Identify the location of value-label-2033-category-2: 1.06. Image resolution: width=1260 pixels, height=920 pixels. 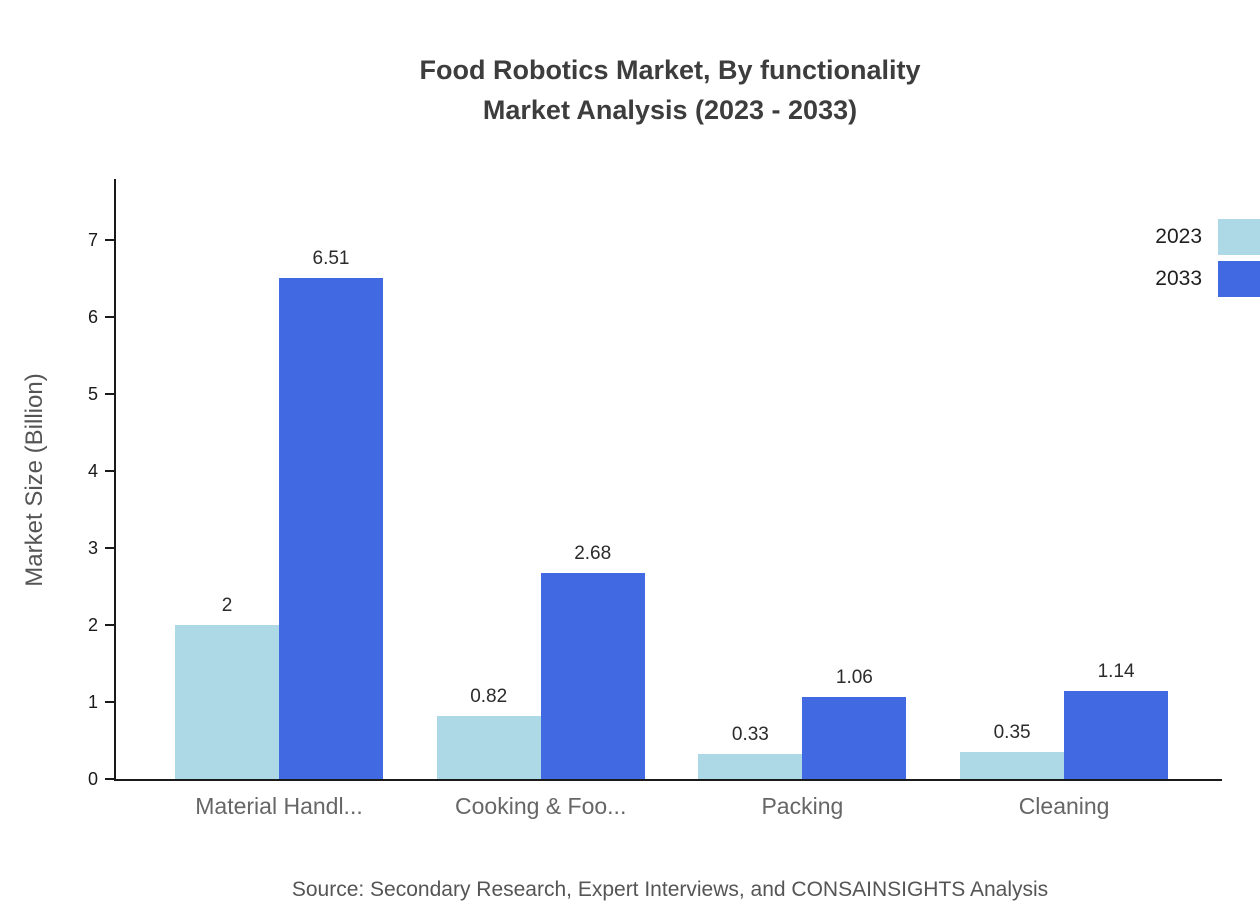
(854, 677).